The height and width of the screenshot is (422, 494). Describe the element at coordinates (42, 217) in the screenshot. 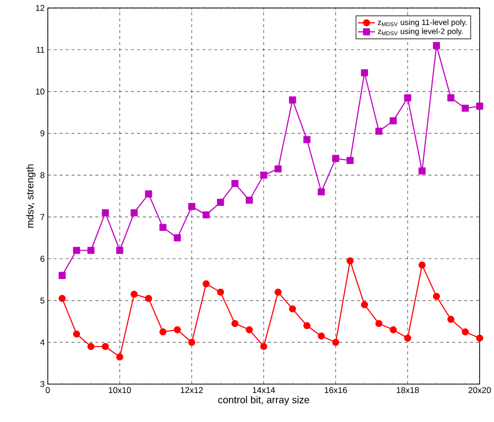

I see `y-tick-label: 7` at that location.